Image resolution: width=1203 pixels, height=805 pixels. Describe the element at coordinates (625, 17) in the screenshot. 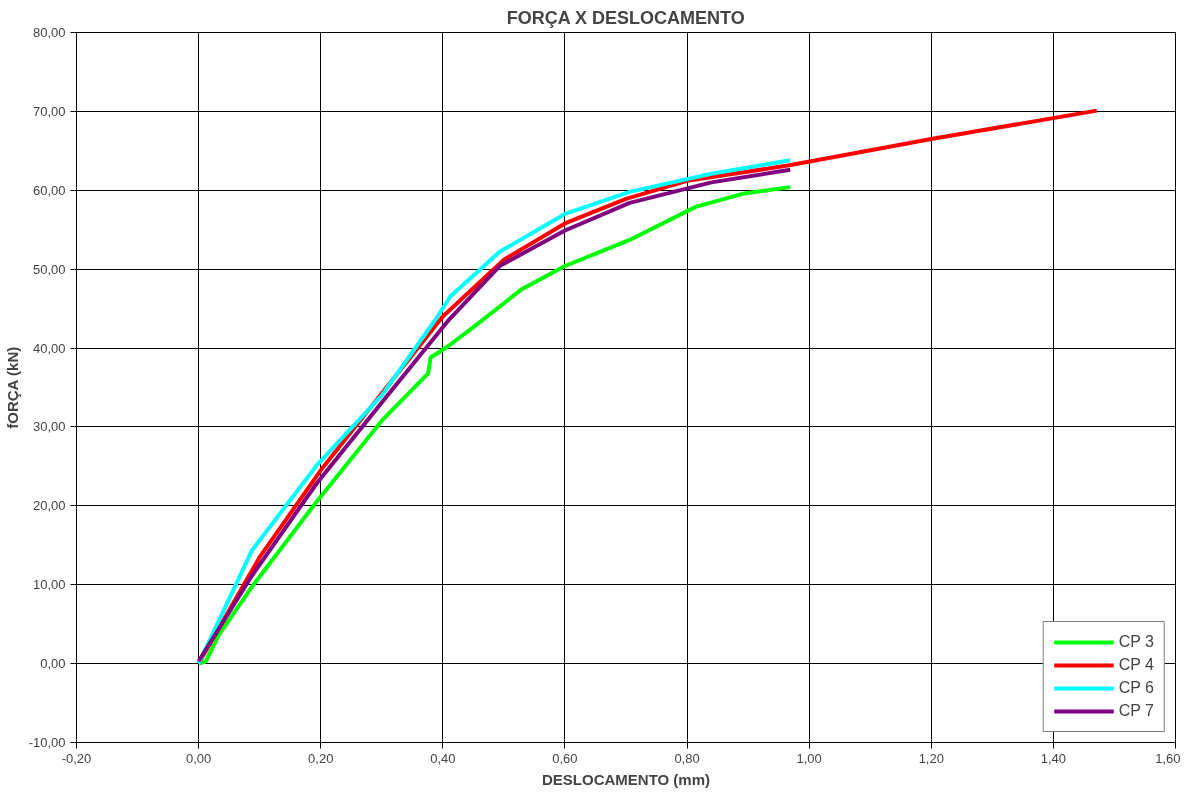

I see `chart-title: FORÇA X DESLOCAMENTO` at that location.